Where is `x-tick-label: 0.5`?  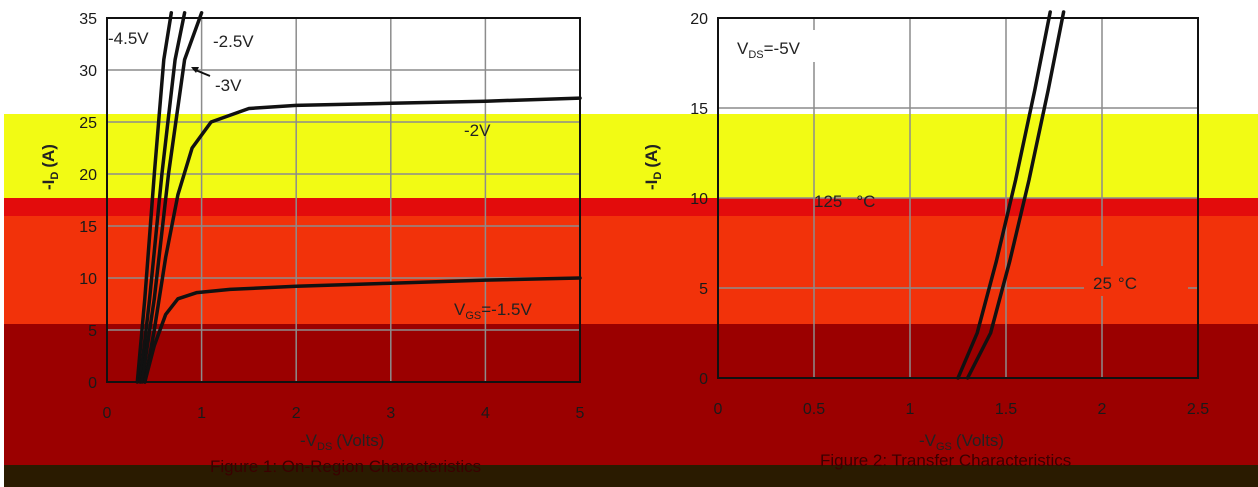 x-tick-label: 0.5 is located at coordinates (814, 409).